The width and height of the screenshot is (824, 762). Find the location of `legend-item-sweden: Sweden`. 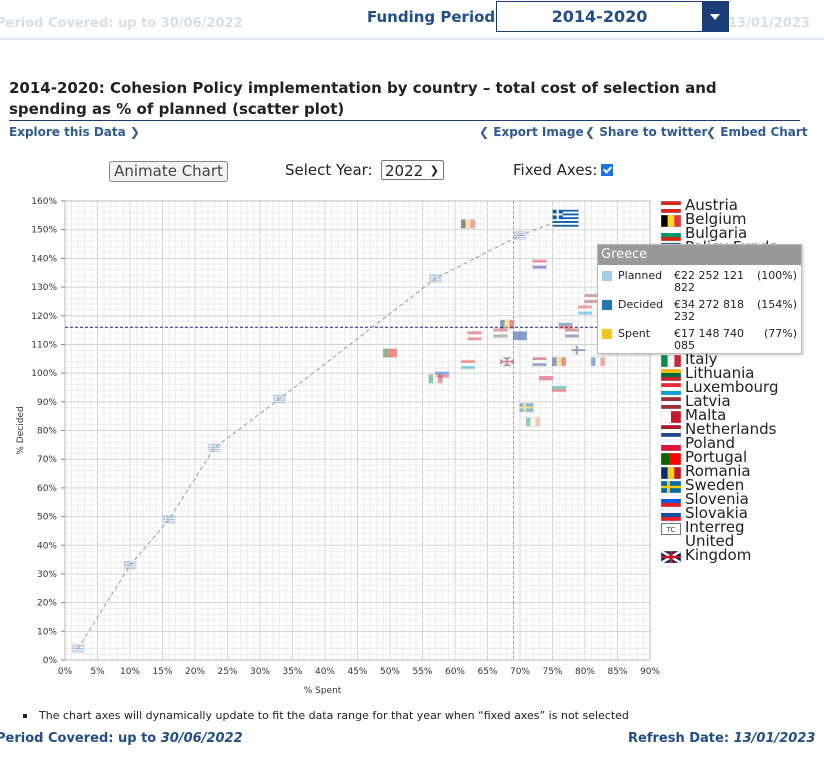

legend-item-sweden: Sweden is located at coordinates (741, 485).